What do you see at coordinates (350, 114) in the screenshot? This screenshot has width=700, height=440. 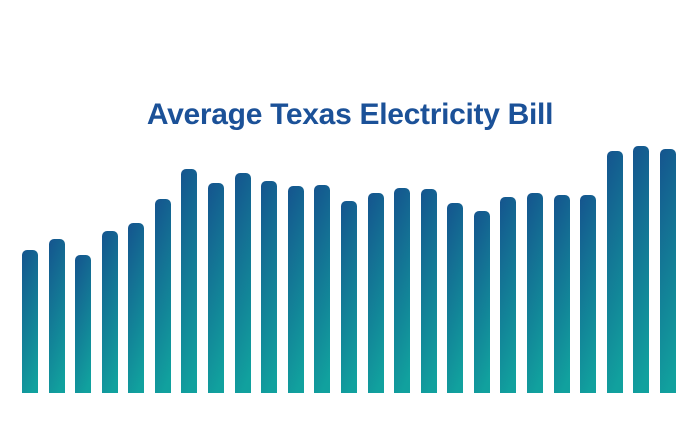 I see `chart-title: Average Texas Electricity Bill` at bounding box center [350, 114].